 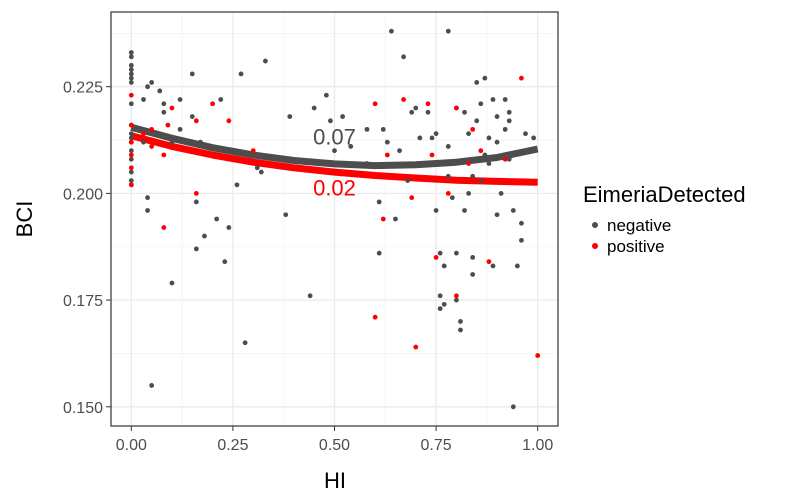 I want to click on fit-curve-positive, so click(x=334, y=159).